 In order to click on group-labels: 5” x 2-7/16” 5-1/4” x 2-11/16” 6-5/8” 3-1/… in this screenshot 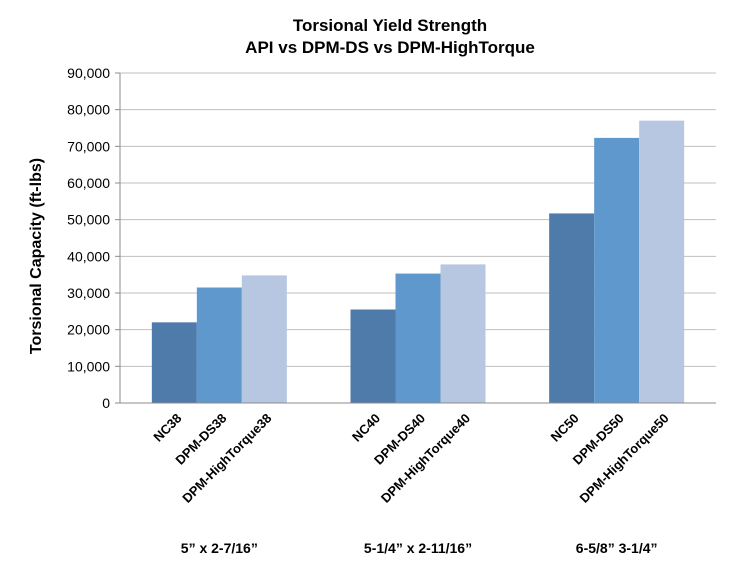, I will do `click(419, 548)`.